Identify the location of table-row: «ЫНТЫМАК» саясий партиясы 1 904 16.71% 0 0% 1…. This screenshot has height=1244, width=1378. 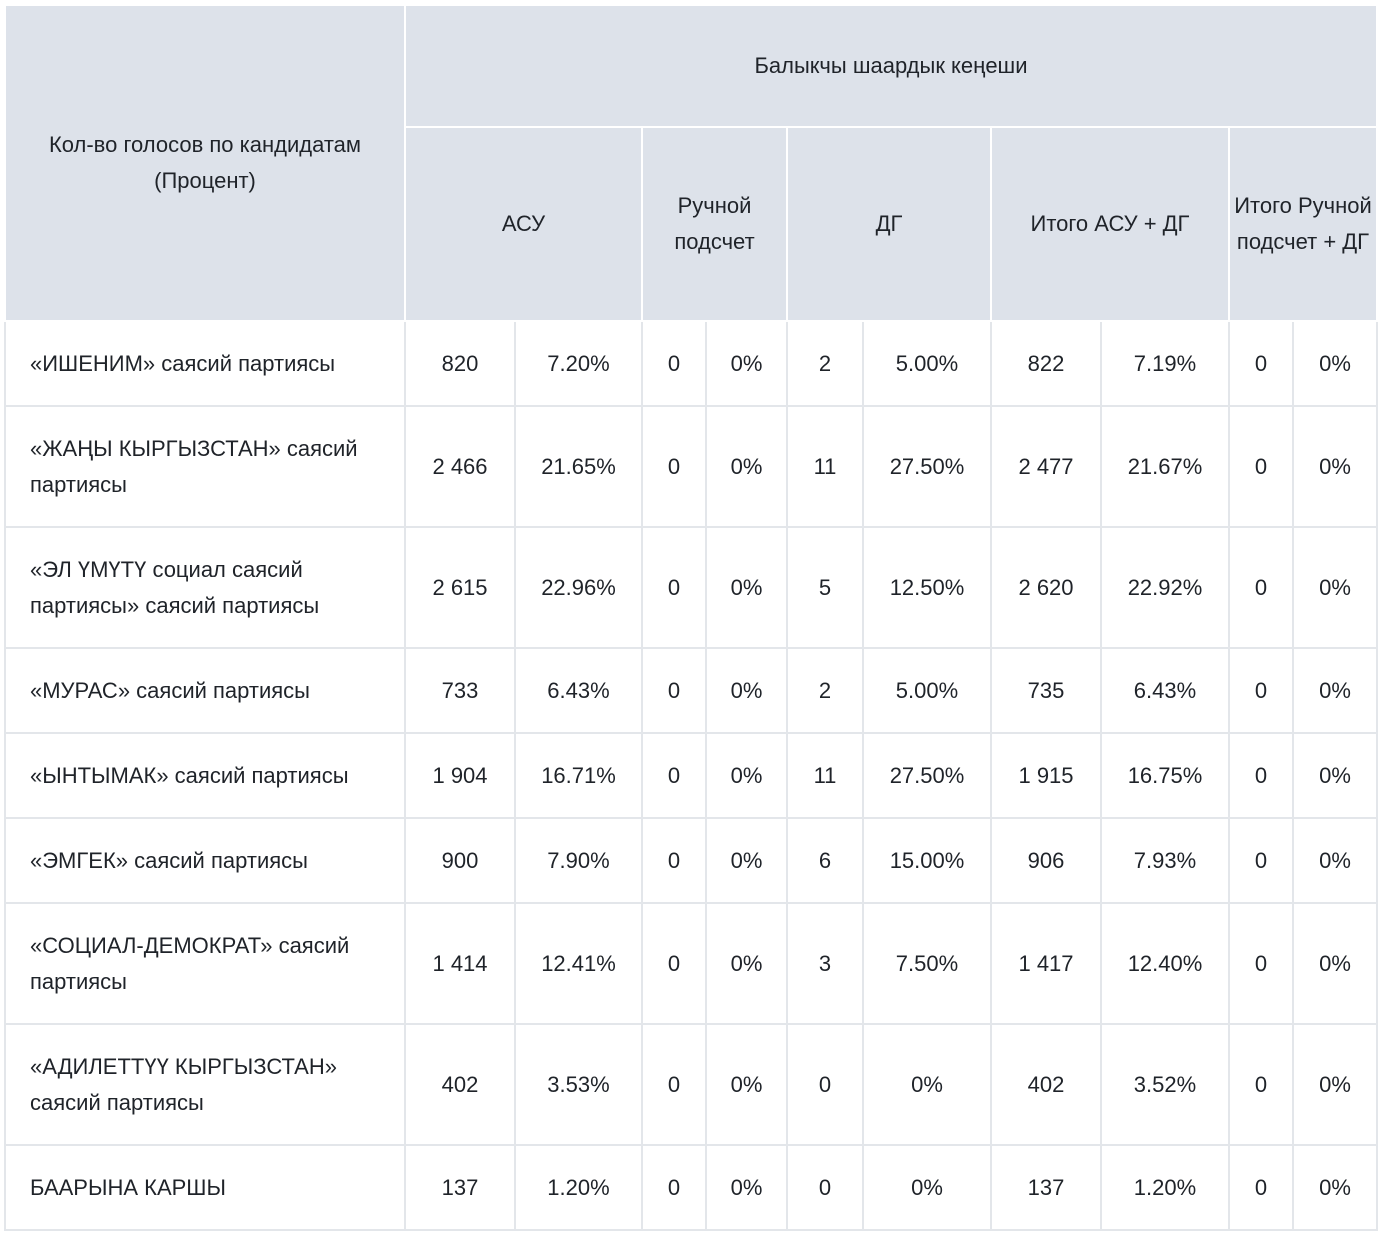
(691, 775).